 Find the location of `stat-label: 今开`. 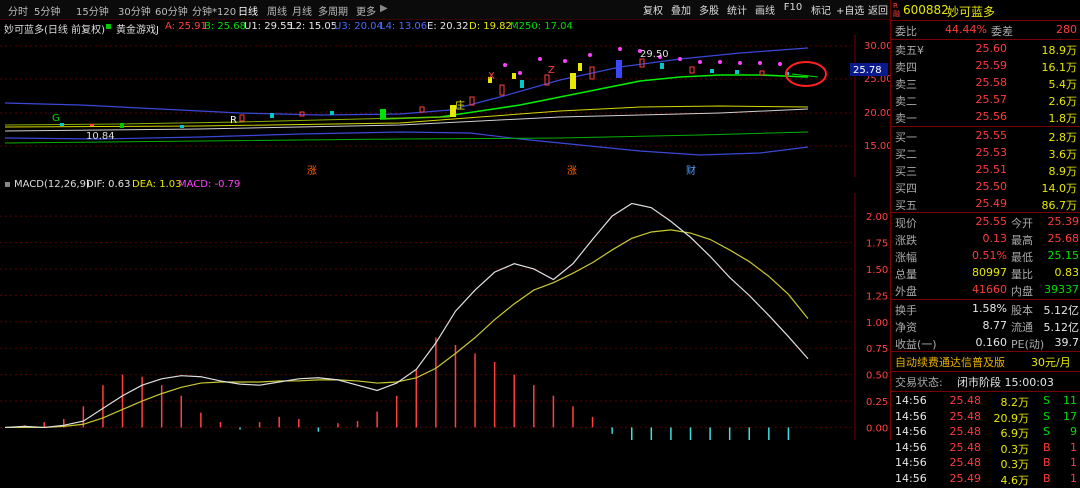

stat-label: 今开 is located at coordinates (1022, 223).